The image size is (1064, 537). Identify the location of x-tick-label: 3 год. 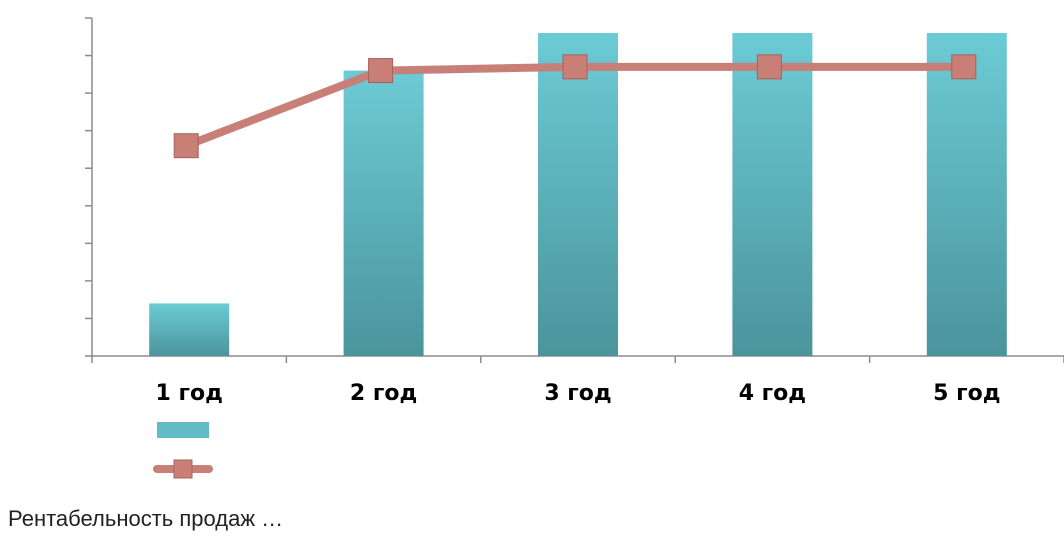
(577, 393).